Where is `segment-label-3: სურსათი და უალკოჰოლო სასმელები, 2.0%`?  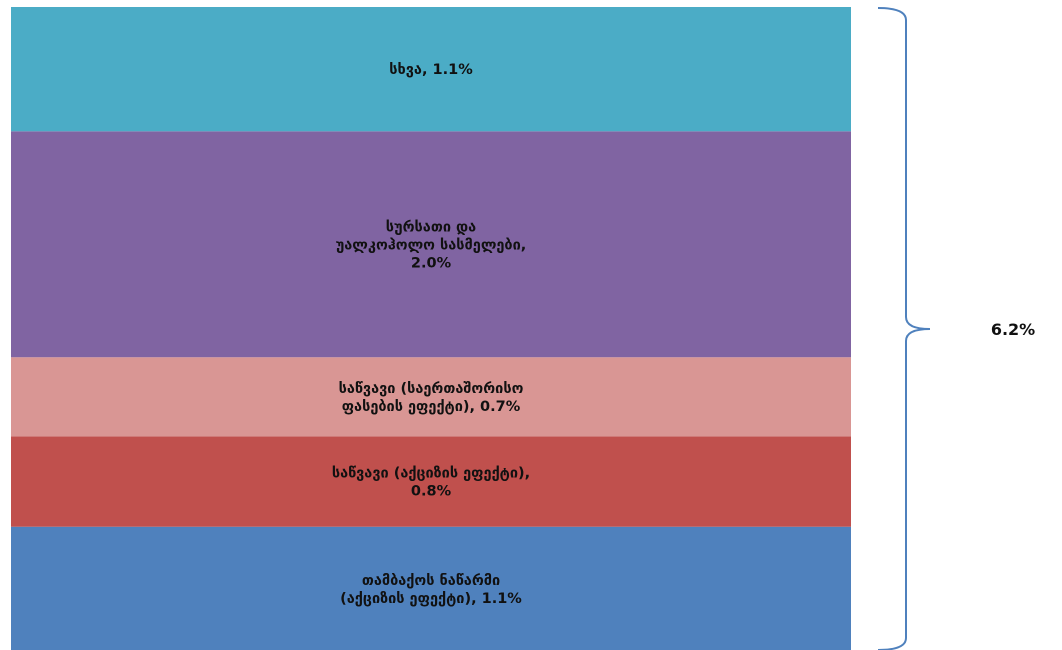
segment-label-3: სურსათი და უალკოჰოლო სასმელები, 2.0% is located at coordinates (431, 245).